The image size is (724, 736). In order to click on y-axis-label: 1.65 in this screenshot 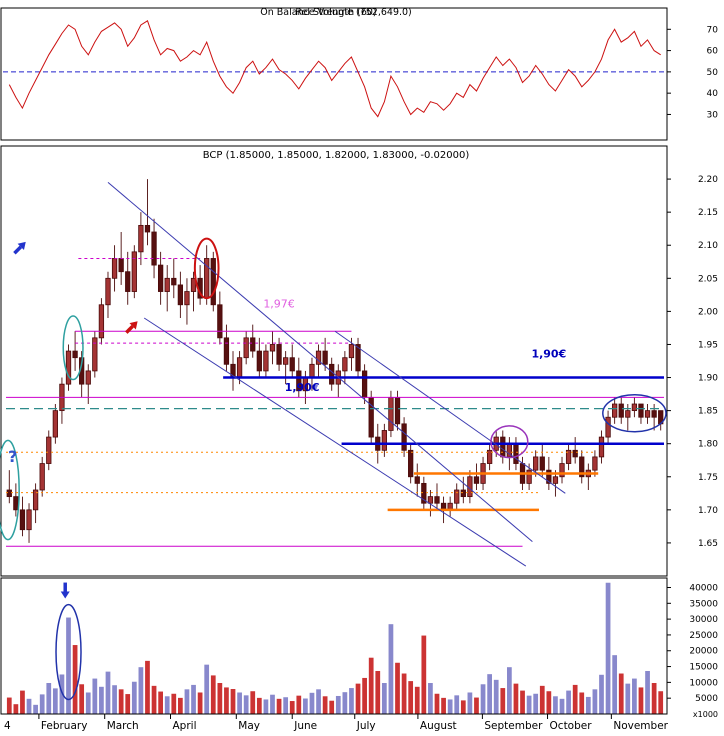, I will do `click(708, 544)`.